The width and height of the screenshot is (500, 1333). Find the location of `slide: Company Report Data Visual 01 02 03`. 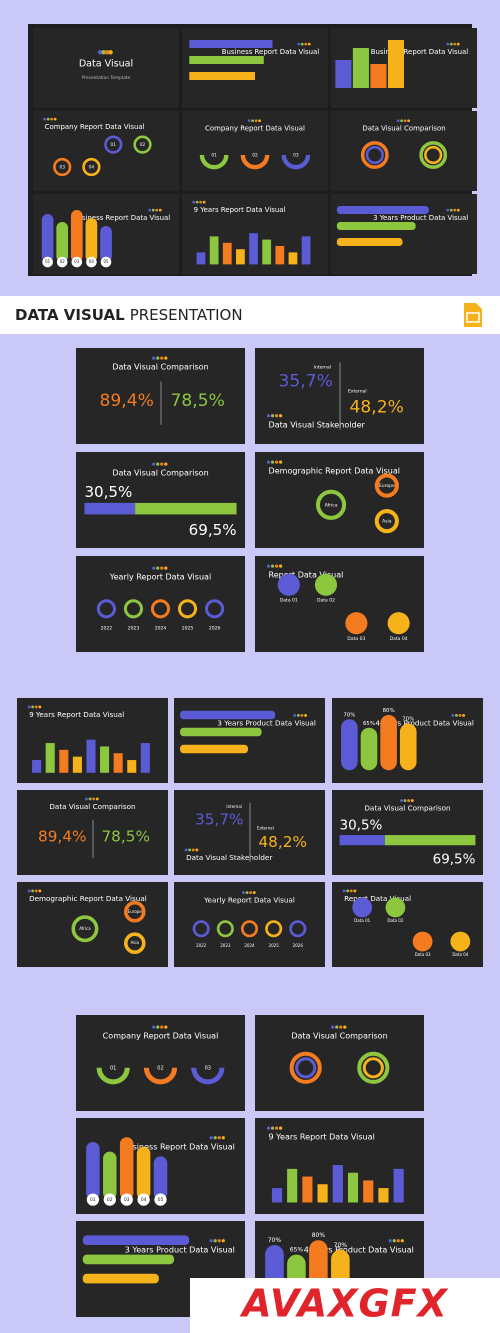

slide: Company Report Data Visual 01 02 03 is located at coordinates (255, 151).